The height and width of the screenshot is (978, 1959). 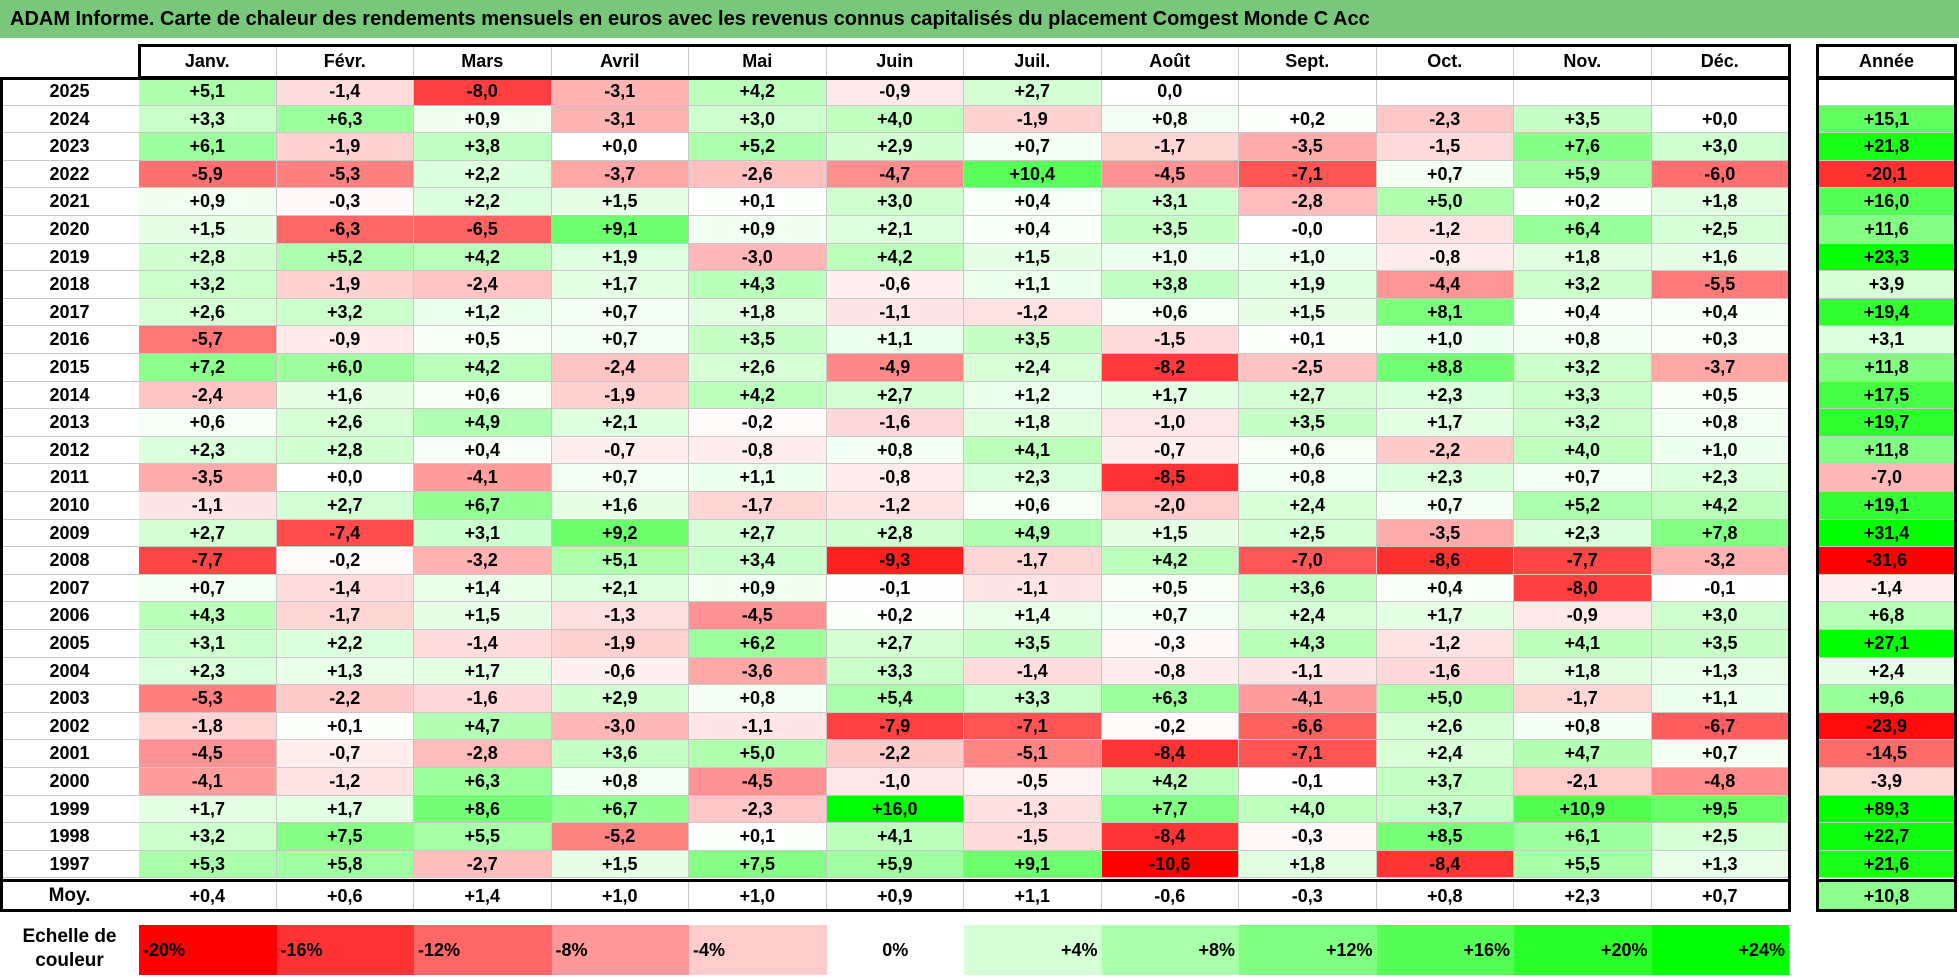 I want to click on heatmap-cell: -7,0, so click(x=1308, y=561).